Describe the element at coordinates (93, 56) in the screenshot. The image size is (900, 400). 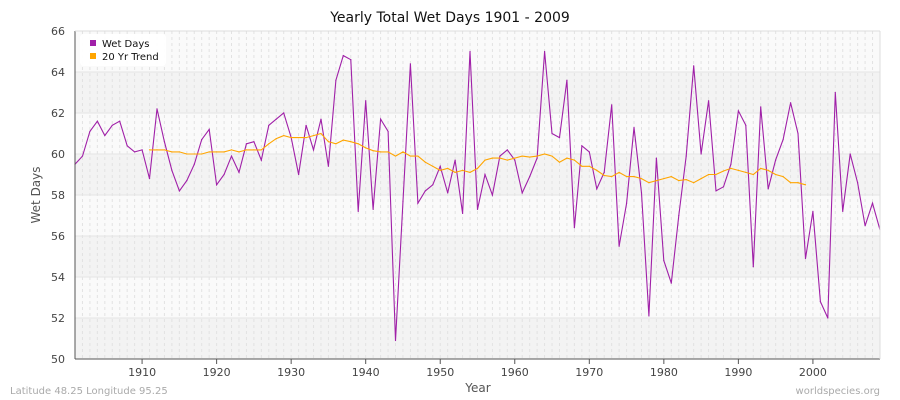
I see `legend-swatch-trend` at that location.